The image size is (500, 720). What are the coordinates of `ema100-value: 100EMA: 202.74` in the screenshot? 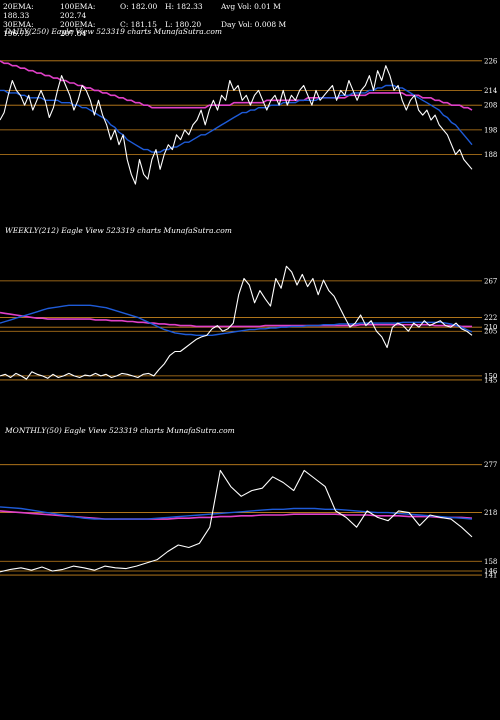 It's located at (78, 11).